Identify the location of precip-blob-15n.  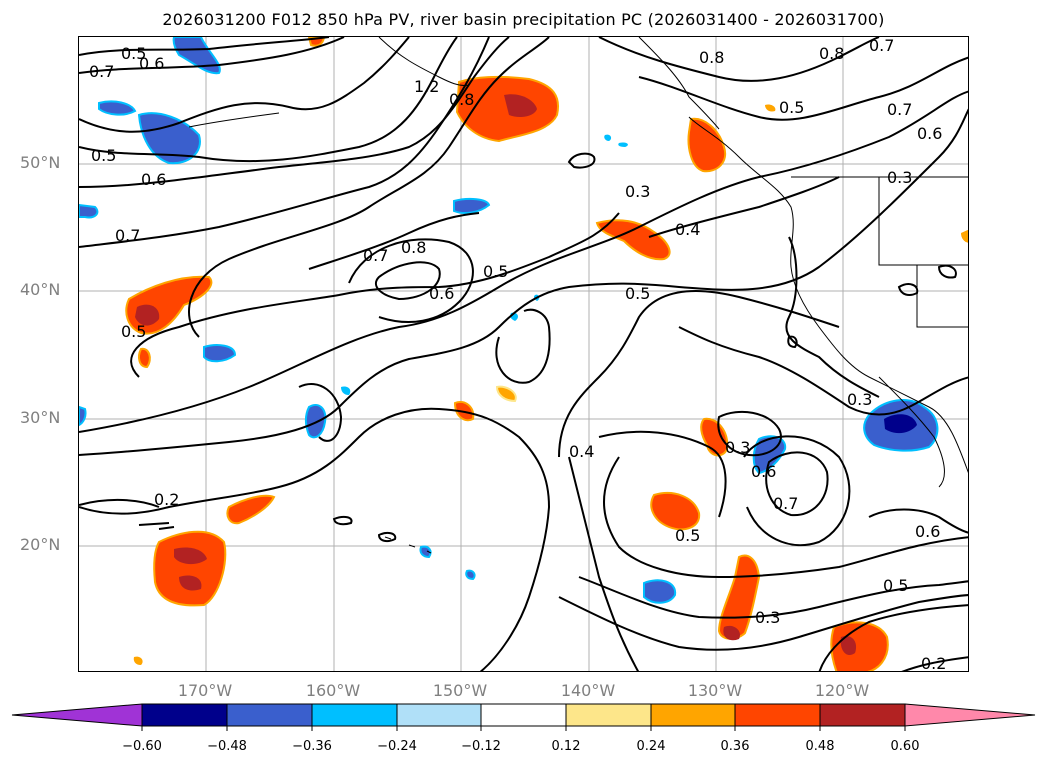
(739, 597).